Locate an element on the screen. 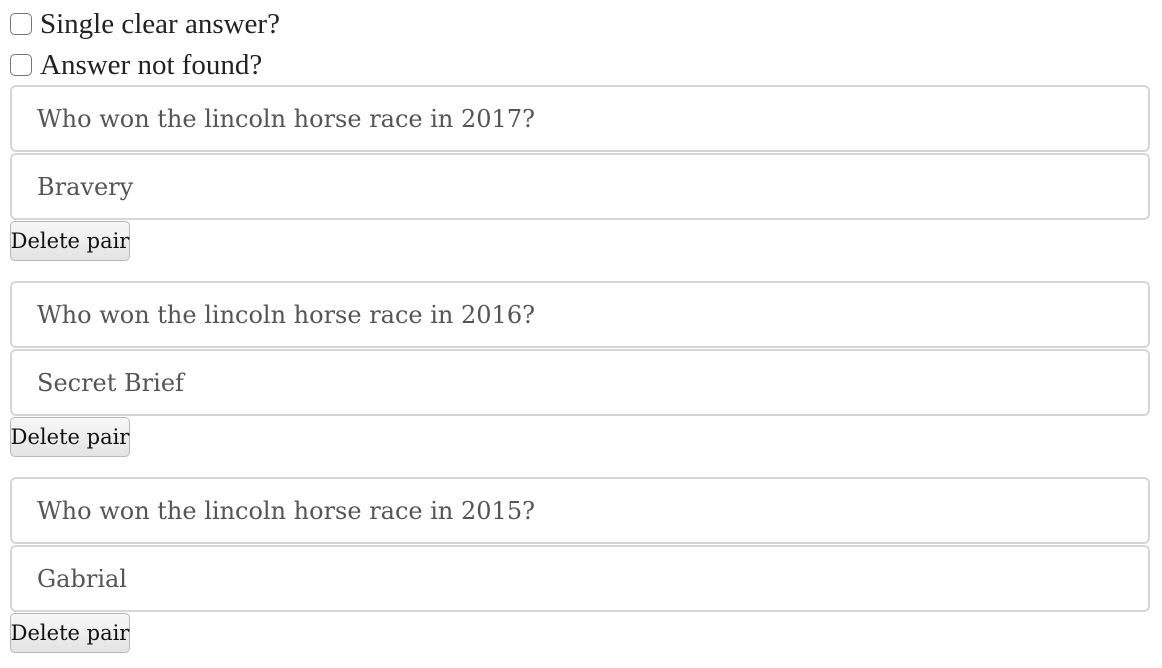  answer-input: Gabrial is located at coordinates (580, 578).